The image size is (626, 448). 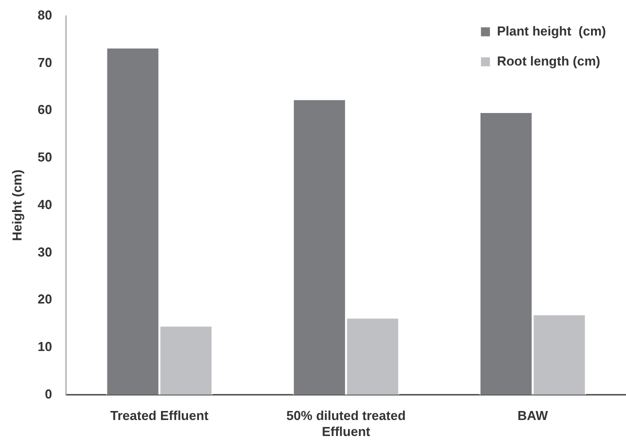 I want to click on x-tick-label: Treated Effluent, so click(x=160, y=416).